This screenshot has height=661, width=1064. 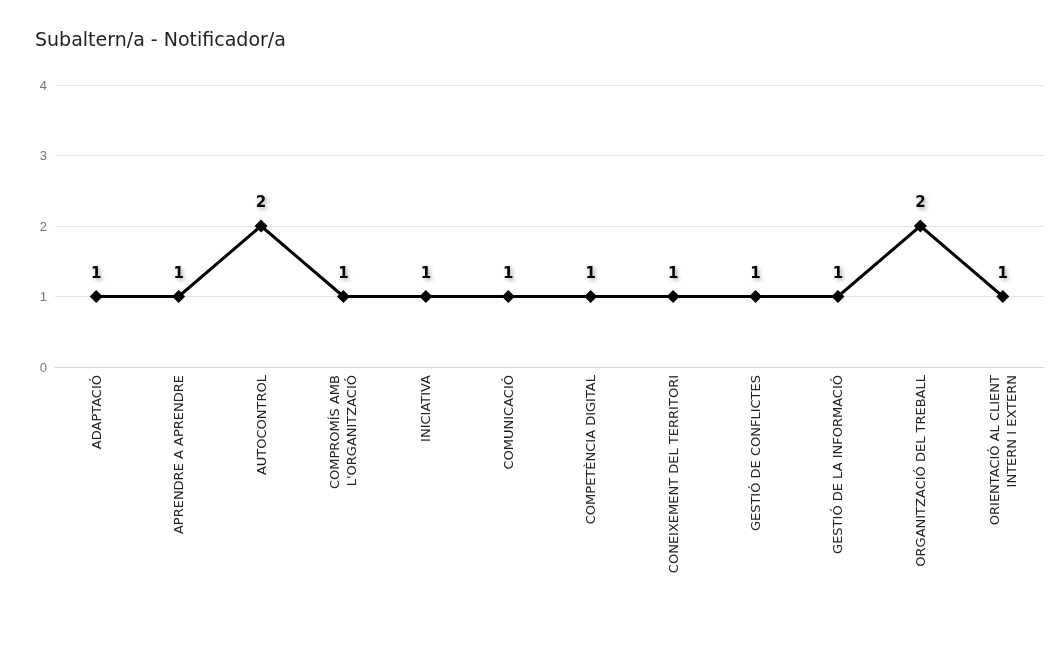 What do you see at coordinates (96, 412) in the screenshot?
I see `x-tick-label: ADAPTACIÓ` at bounding box center [96, 412].